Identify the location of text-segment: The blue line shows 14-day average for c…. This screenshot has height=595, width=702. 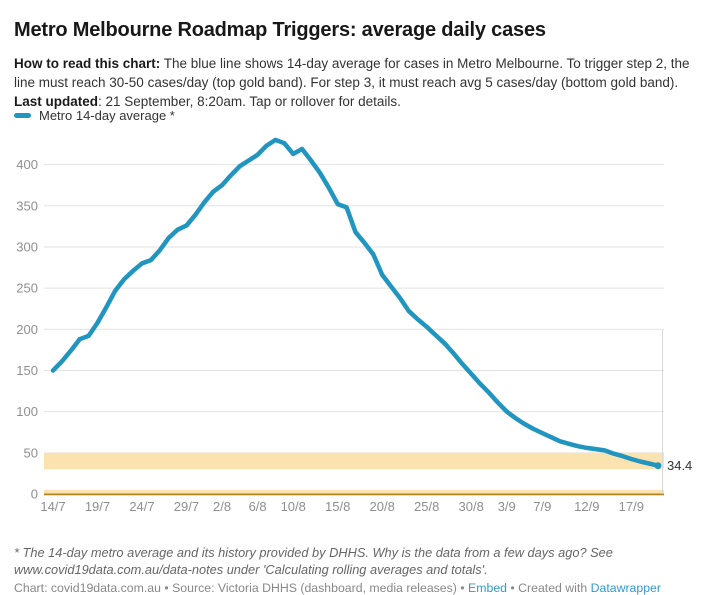
(352, 72).